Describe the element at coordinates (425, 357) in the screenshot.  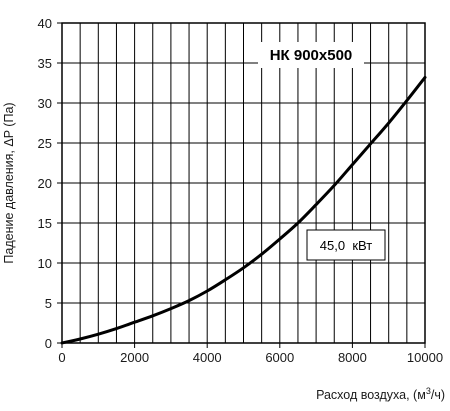
I see `x-tick-label: 10000` at that location.